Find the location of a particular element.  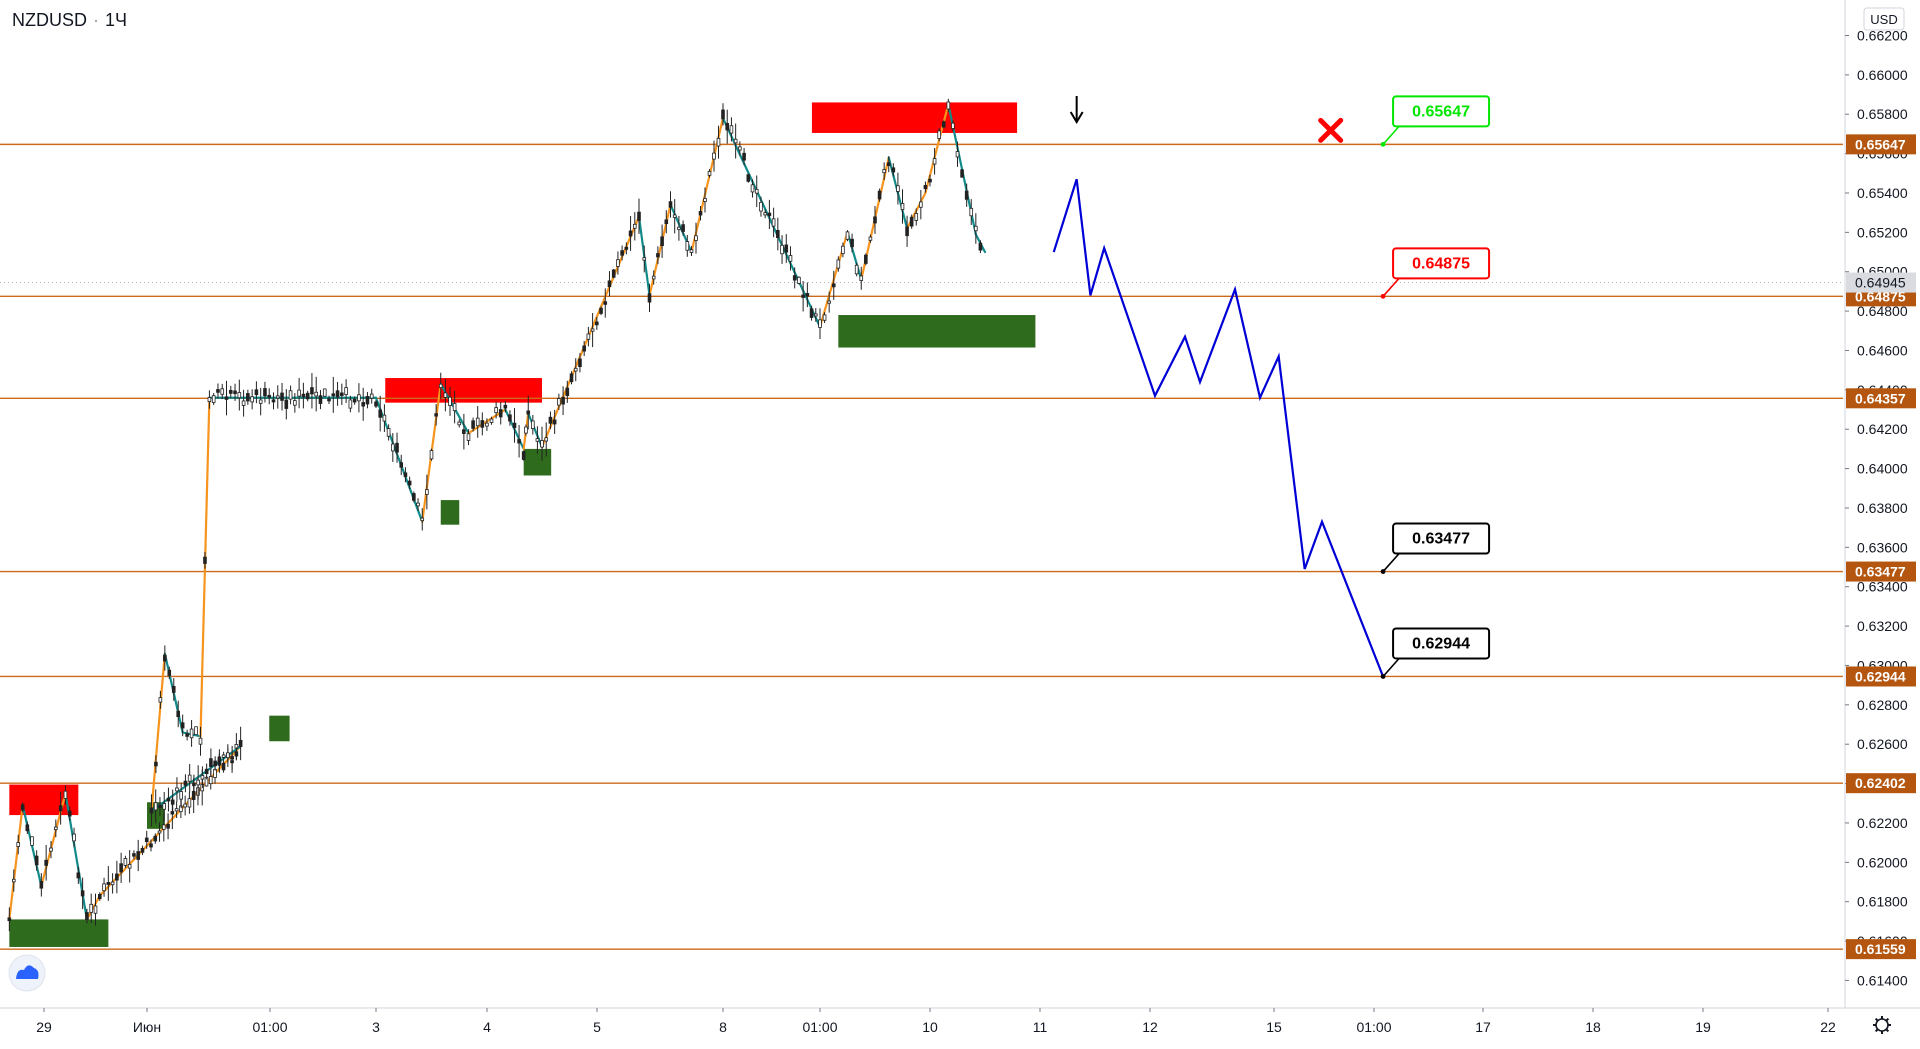

level-price-tag-label: 0.64357 is located at coordinates (1880, 398).